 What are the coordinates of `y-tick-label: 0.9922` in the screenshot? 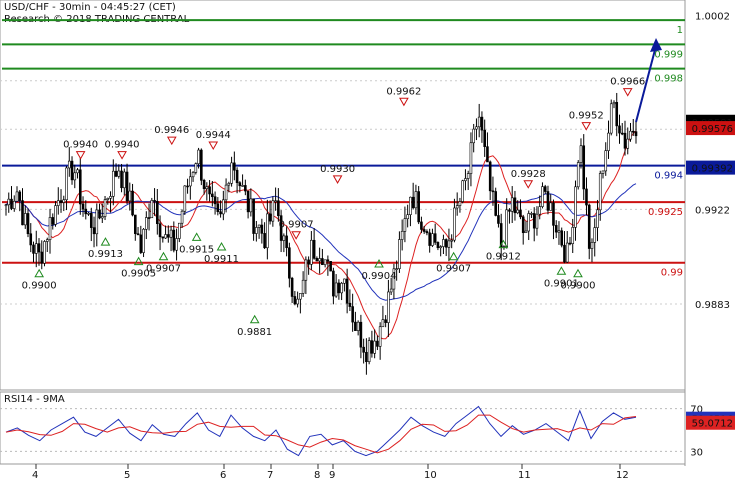 It's located at (712, 210).